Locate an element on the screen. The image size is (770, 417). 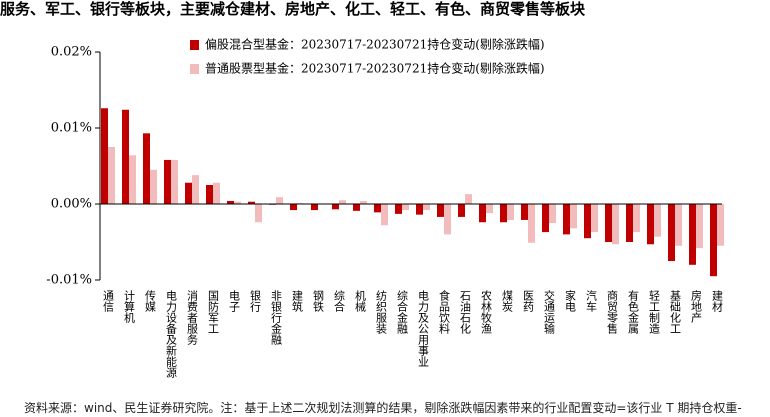
x-tick-label: 煤炭 is located at coordinates (507, 301).